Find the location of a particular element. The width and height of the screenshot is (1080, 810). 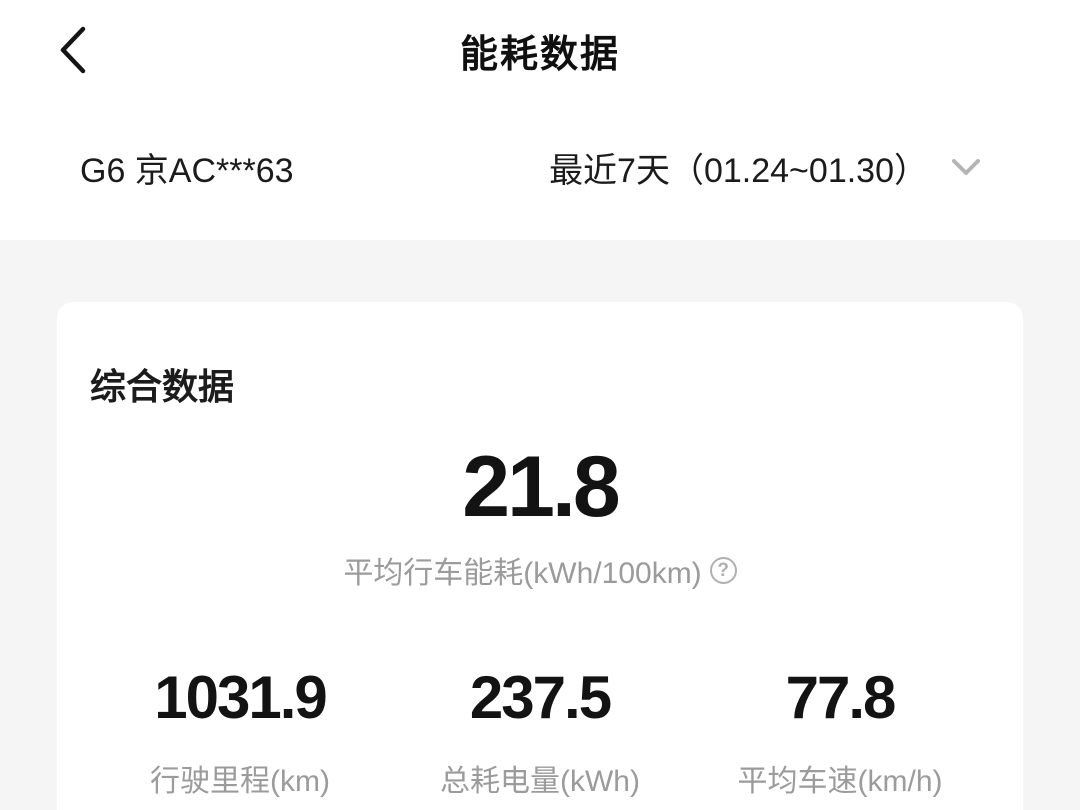

stat-total-energy-label: 总耗电量(kWh) is located at coordinates (540, 781).